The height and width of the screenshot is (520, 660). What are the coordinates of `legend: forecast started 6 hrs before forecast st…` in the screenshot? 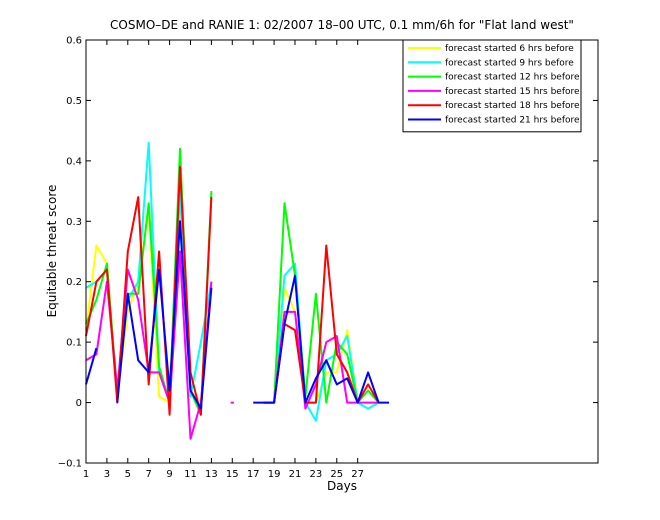 It's located at (492, 86).